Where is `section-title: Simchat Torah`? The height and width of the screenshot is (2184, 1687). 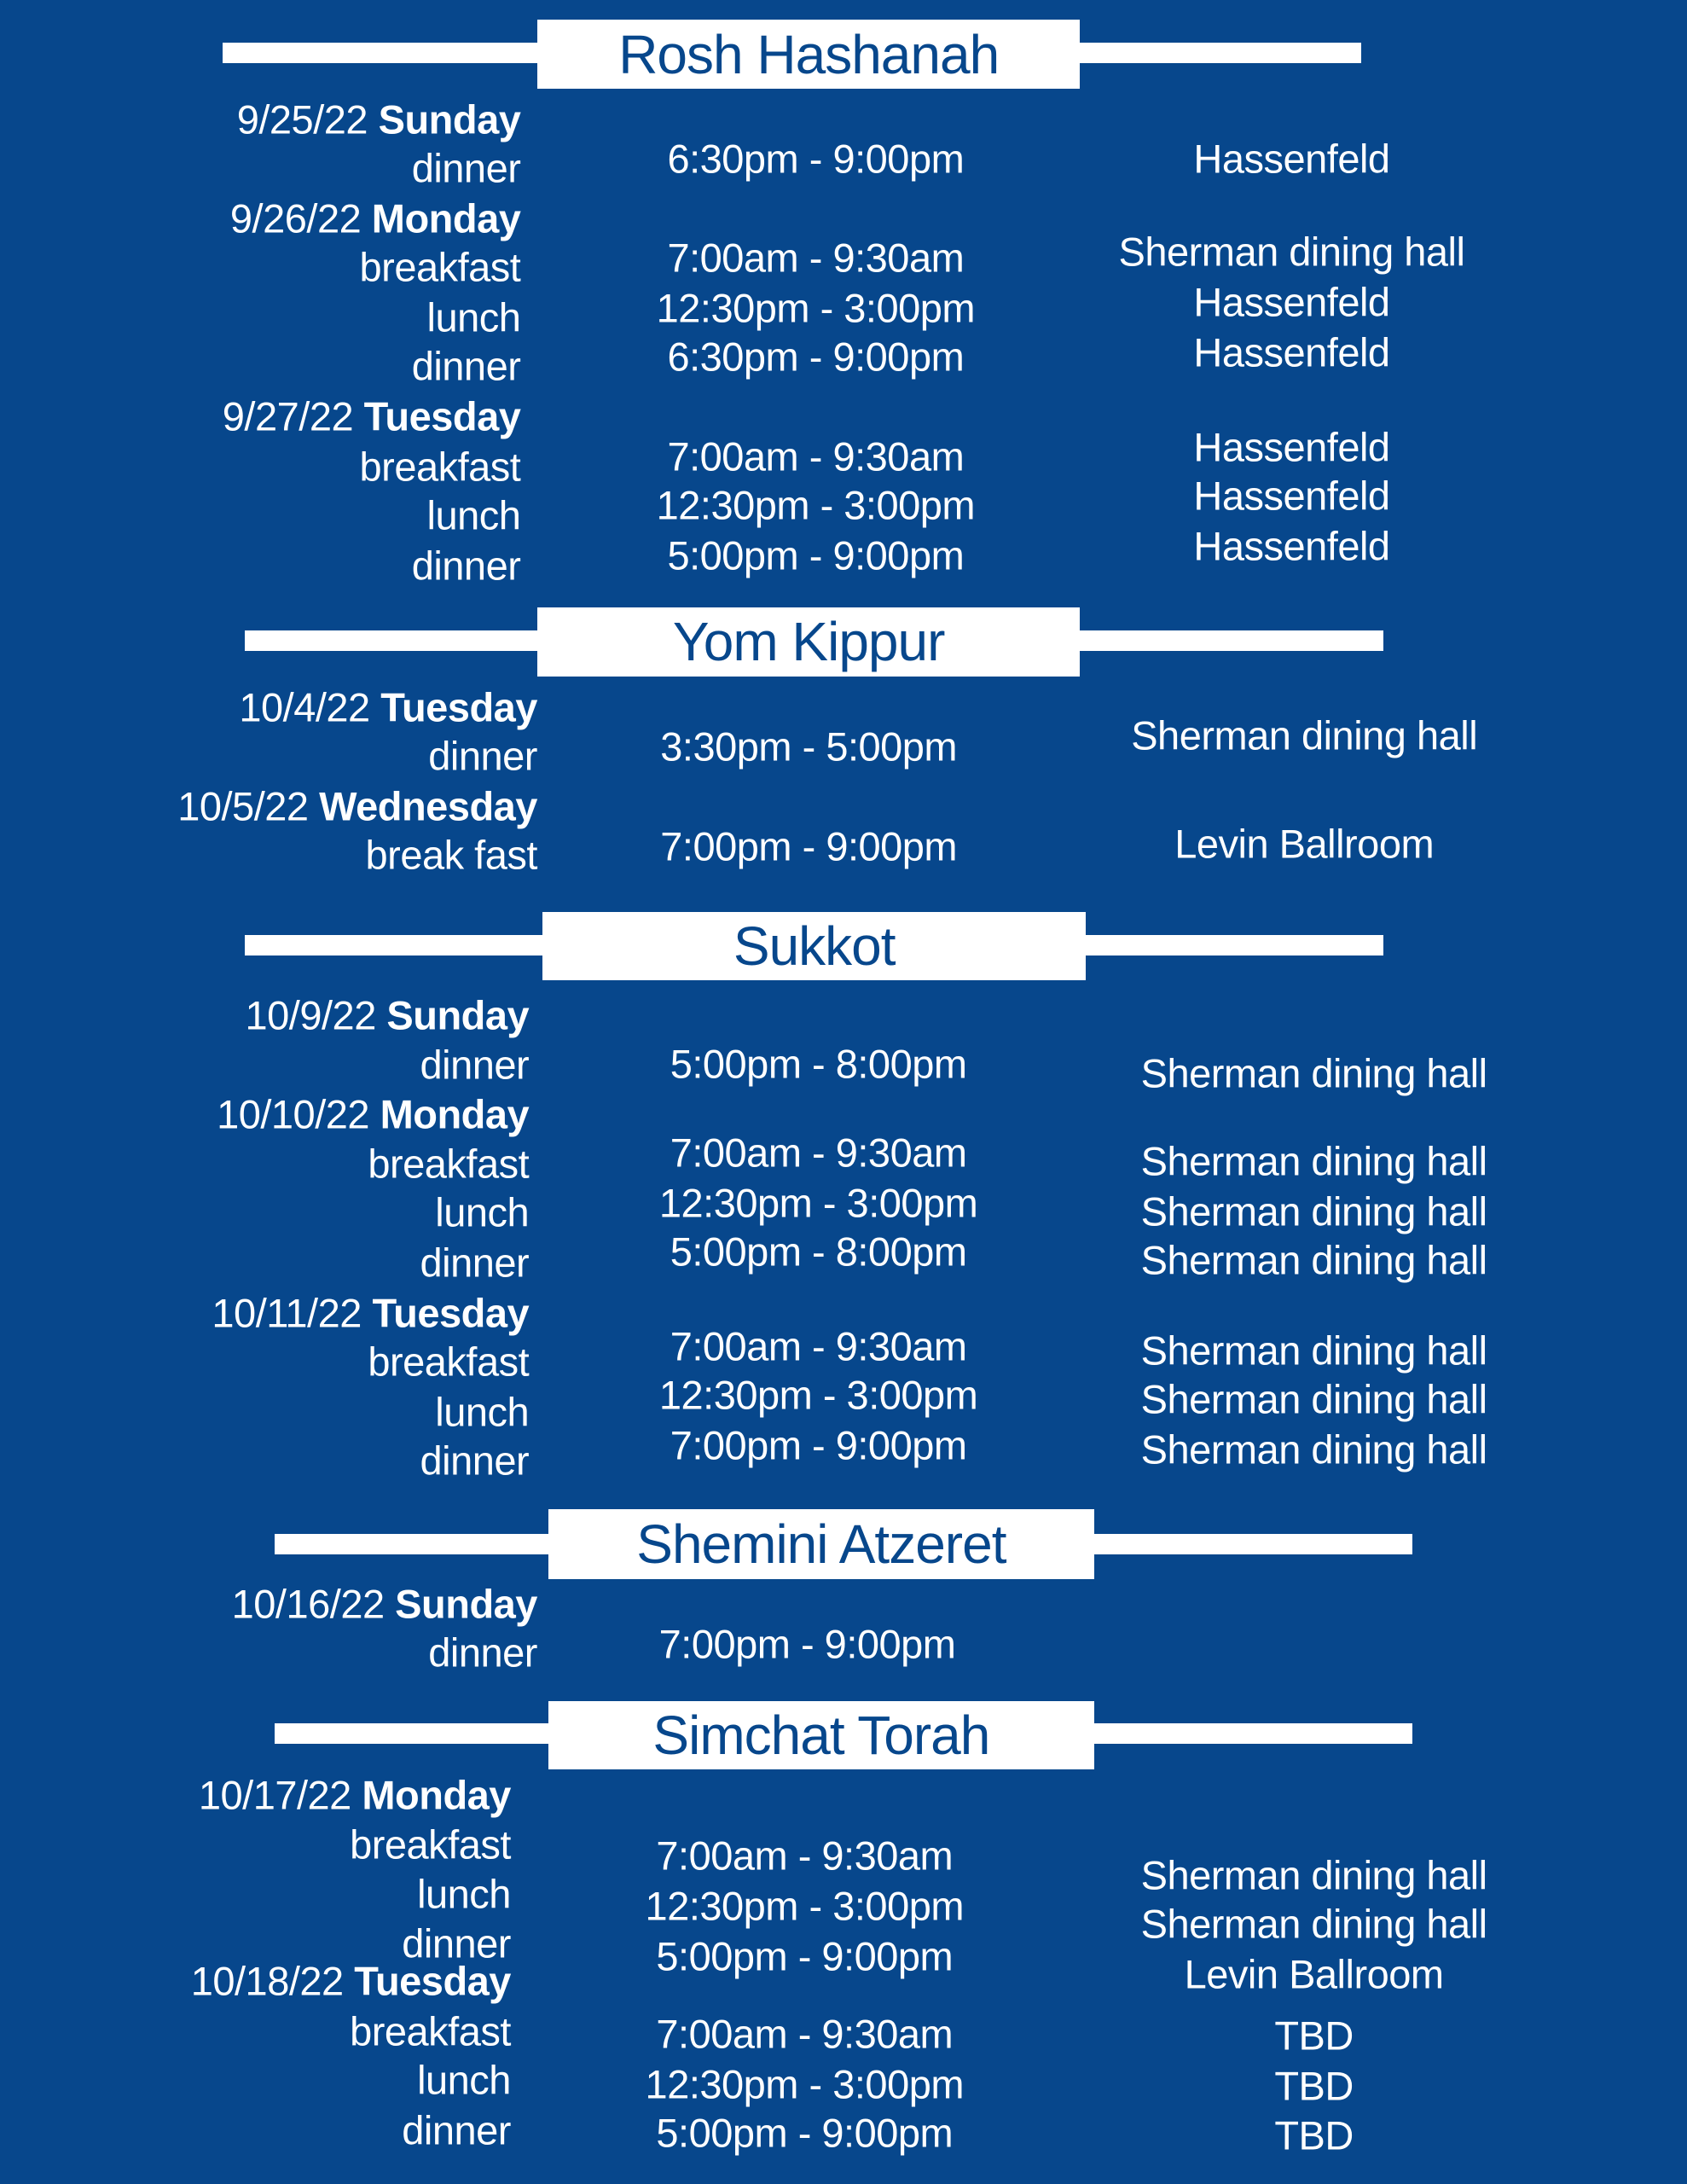
section-title: Simchat Torah is located at coordinates (821, 1736).